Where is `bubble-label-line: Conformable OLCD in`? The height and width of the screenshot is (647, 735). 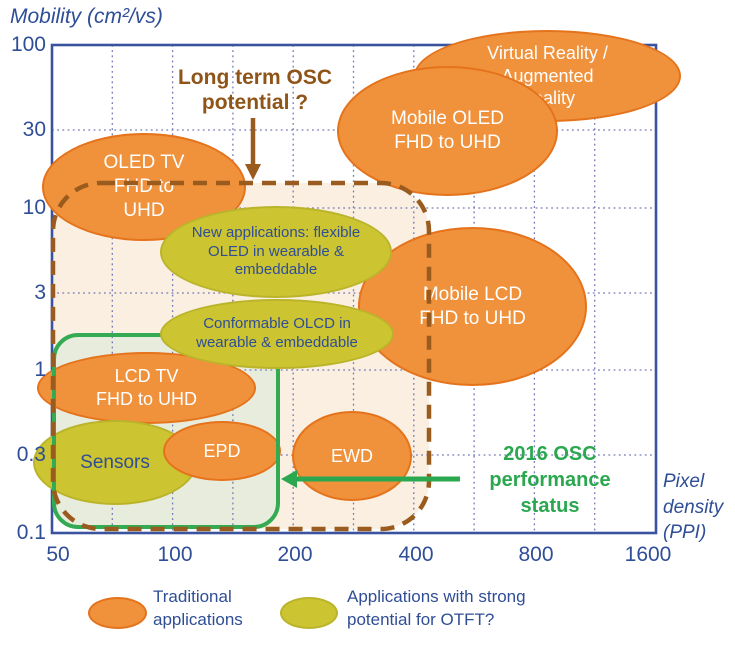 bubble-label-line: Conformable OLCD in is located at coordinates (277, 324).